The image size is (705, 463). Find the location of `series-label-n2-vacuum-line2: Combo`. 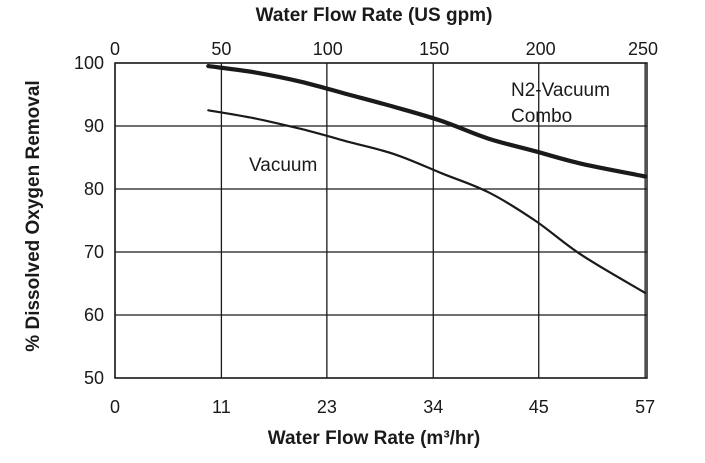

series-label-n2-vacuum-line2: Combo is located at coordinates (541, 116).